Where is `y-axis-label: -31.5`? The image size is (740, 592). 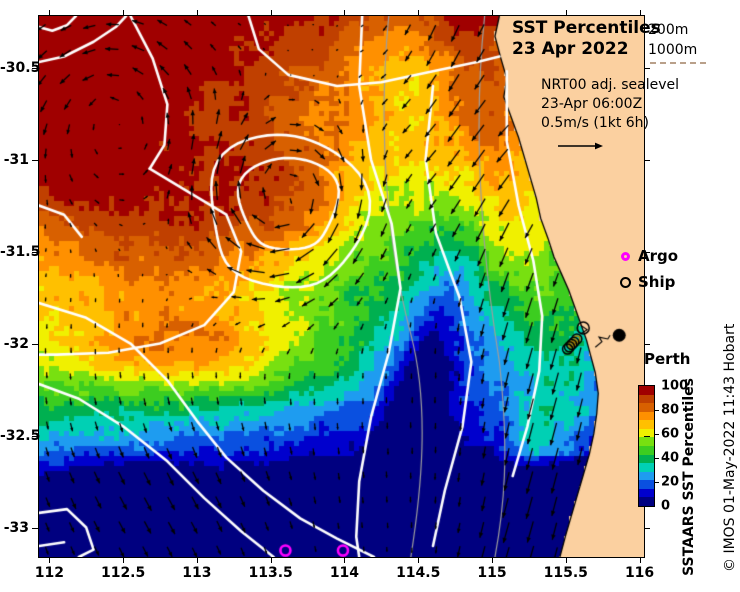 y-axis-label: -31.5 is located at coordinates (20, 251).